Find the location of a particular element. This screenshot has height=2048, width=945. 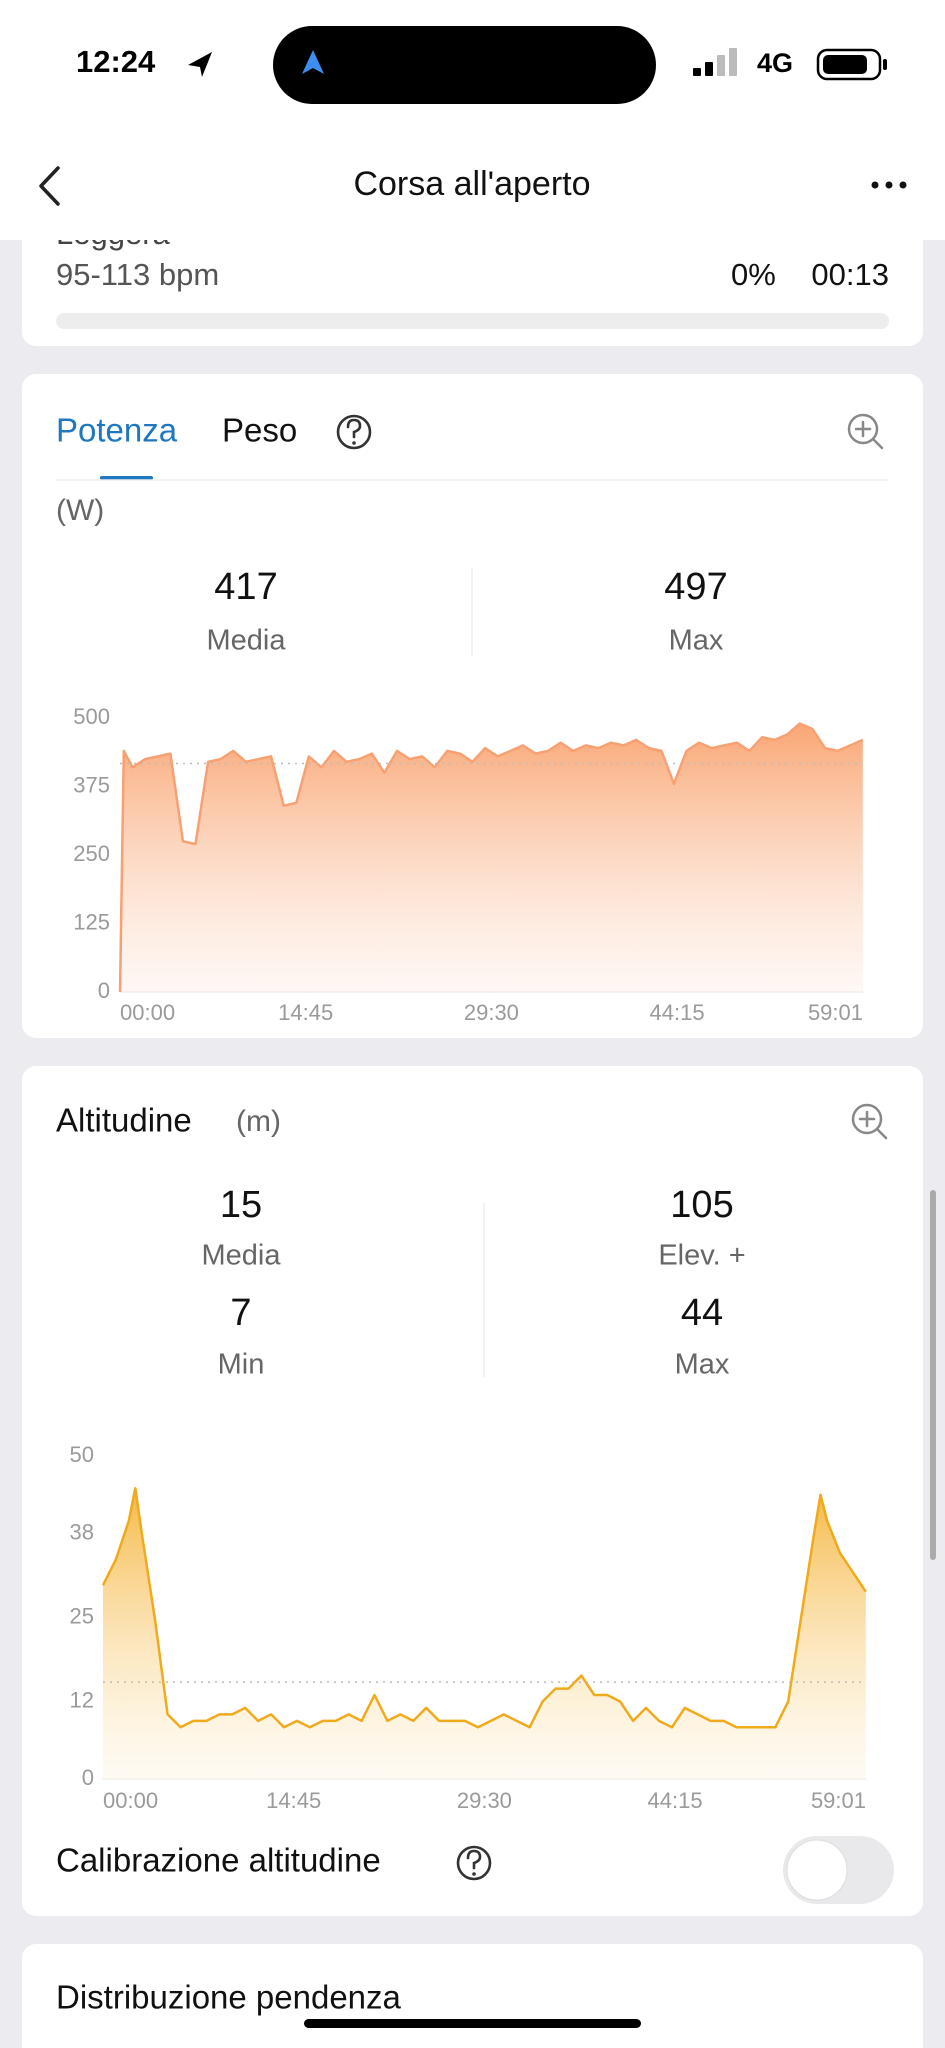

stat-value: 105 is located at coordinates (701, 1205).